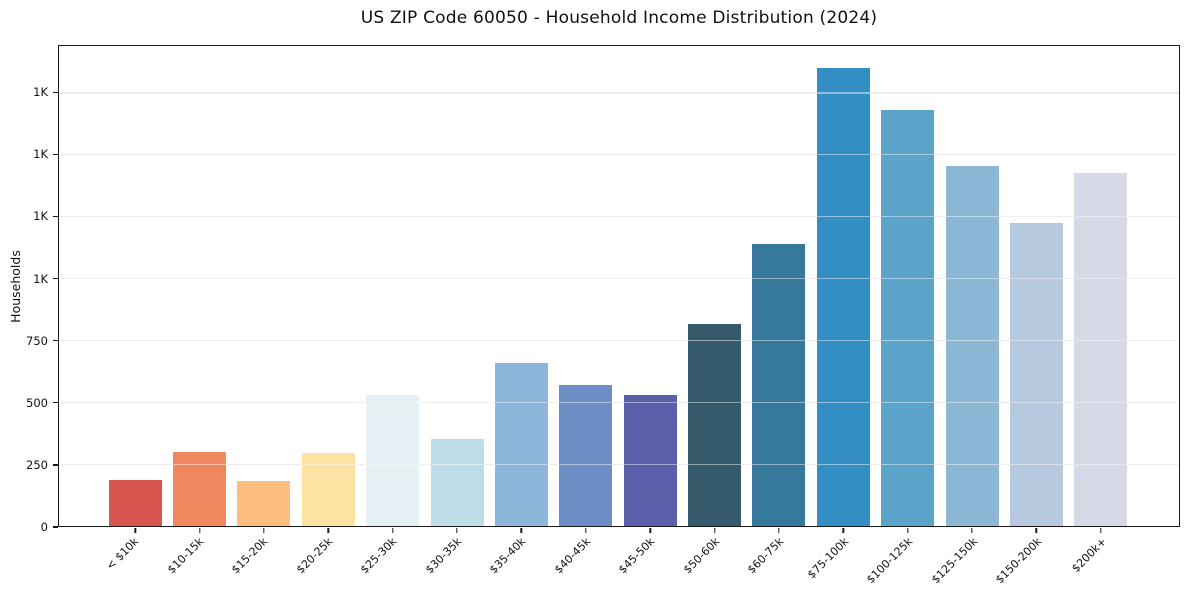 The width and height of the screenshot is (1189, 590). I want to click on x-tick-mark-10-15k, so click(199, 530).